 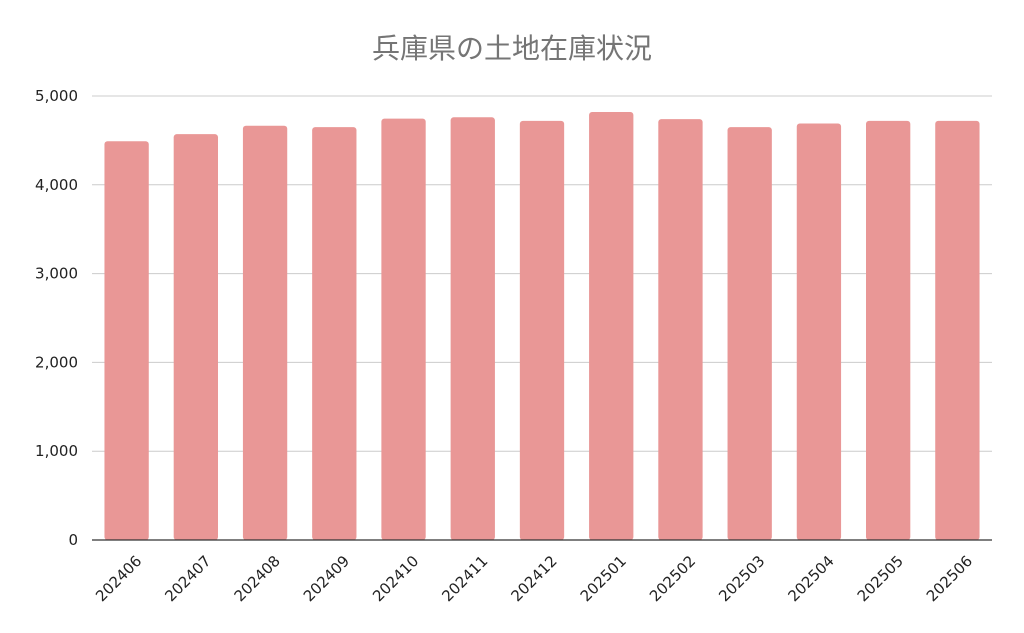 I want to click on x-tick-label: 202409, so click(x=326, y=578).